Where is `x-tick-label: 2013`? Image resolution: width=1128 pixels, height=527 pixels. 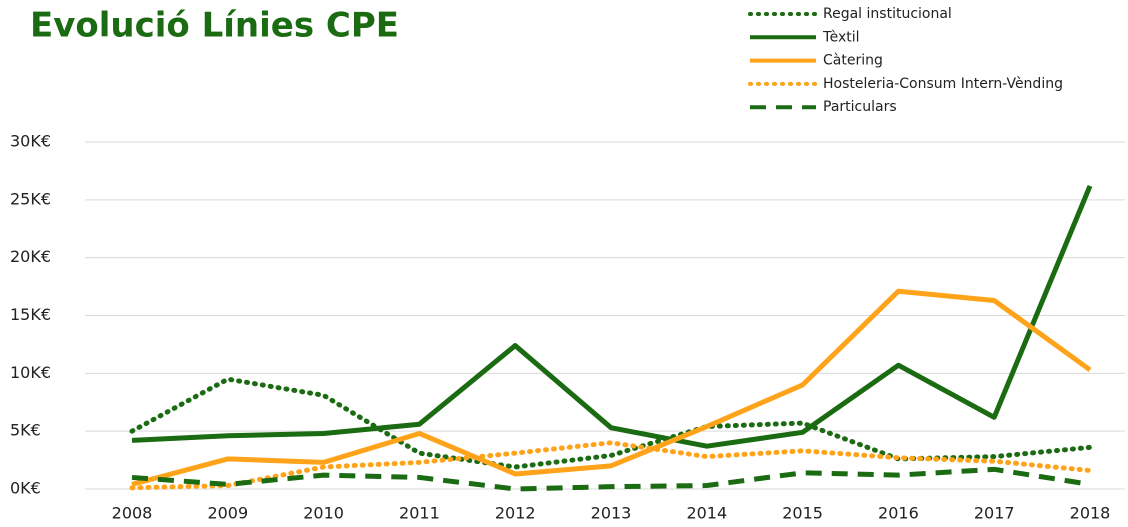 x-tick-label: 2013 is located at coordinates (611, 513).